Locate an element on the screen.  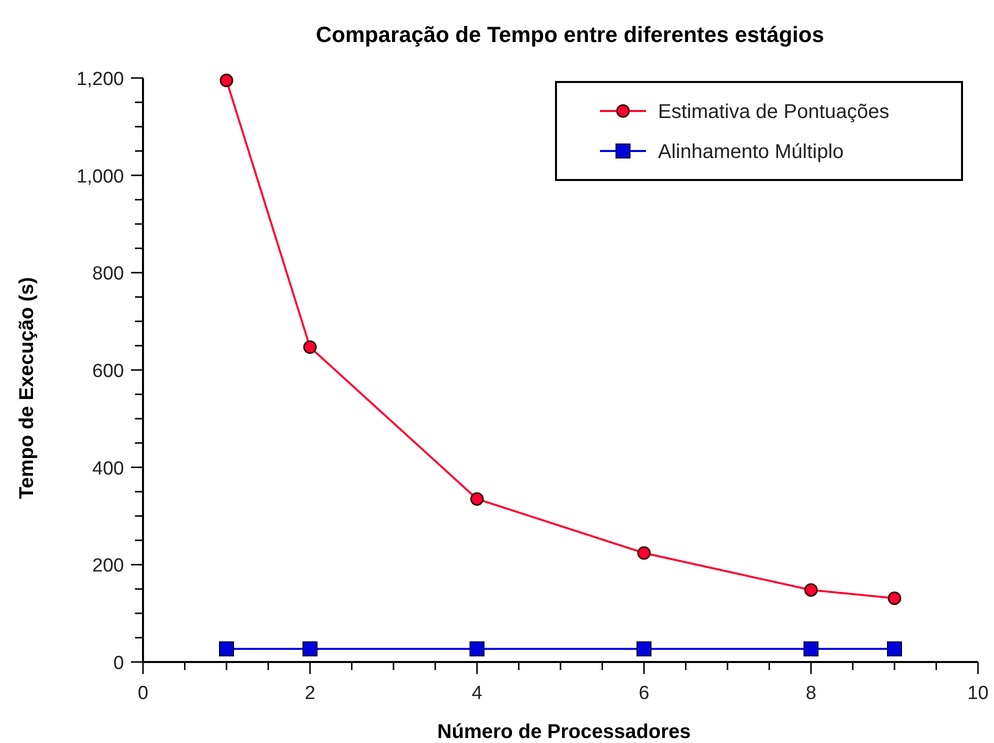
legend-label: Alinhamento Múltiplo is located at coordinates (751, 152).